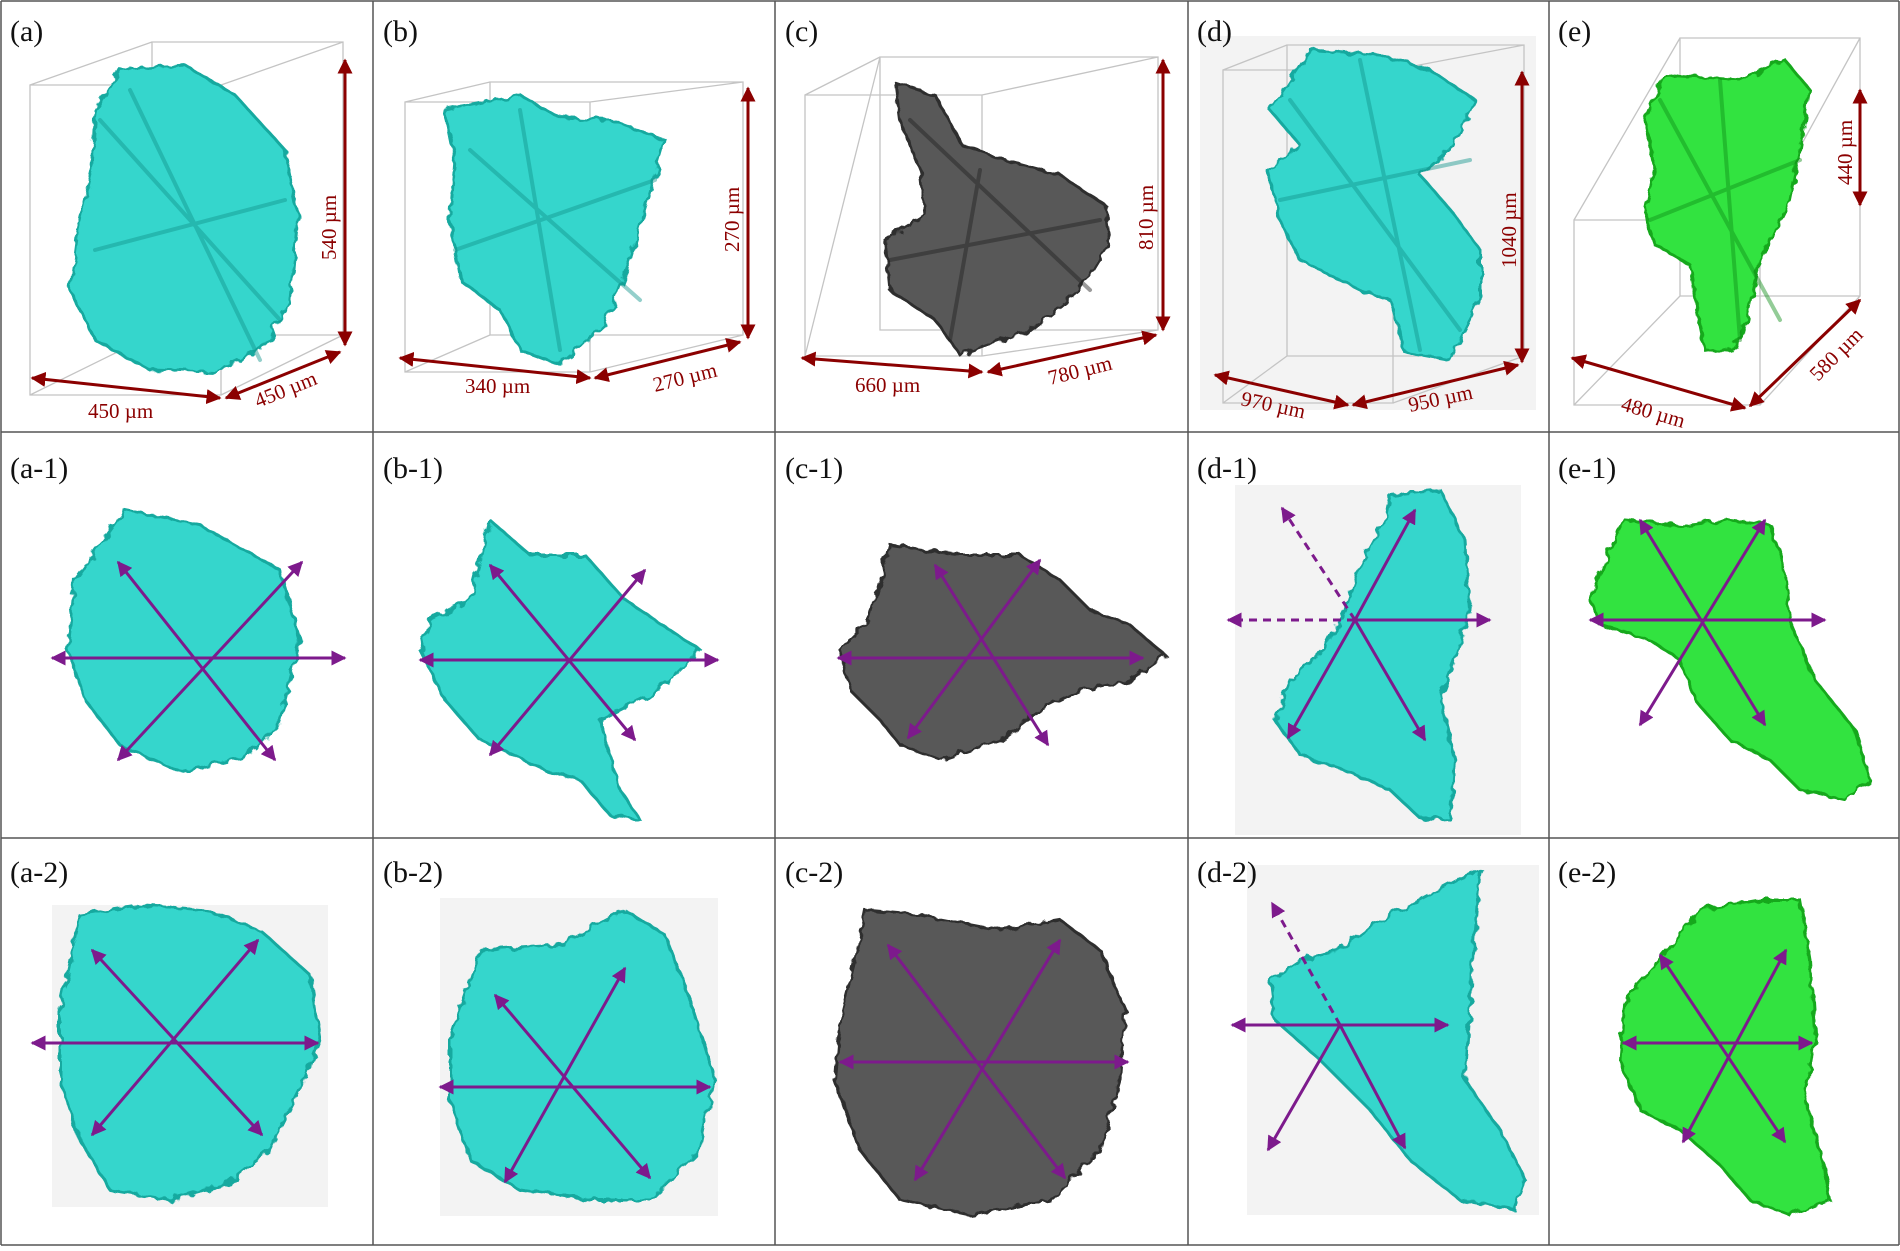 This screenshot has width=1900, height=1251. I want to click on dendrite-a1, so click(184, 641).